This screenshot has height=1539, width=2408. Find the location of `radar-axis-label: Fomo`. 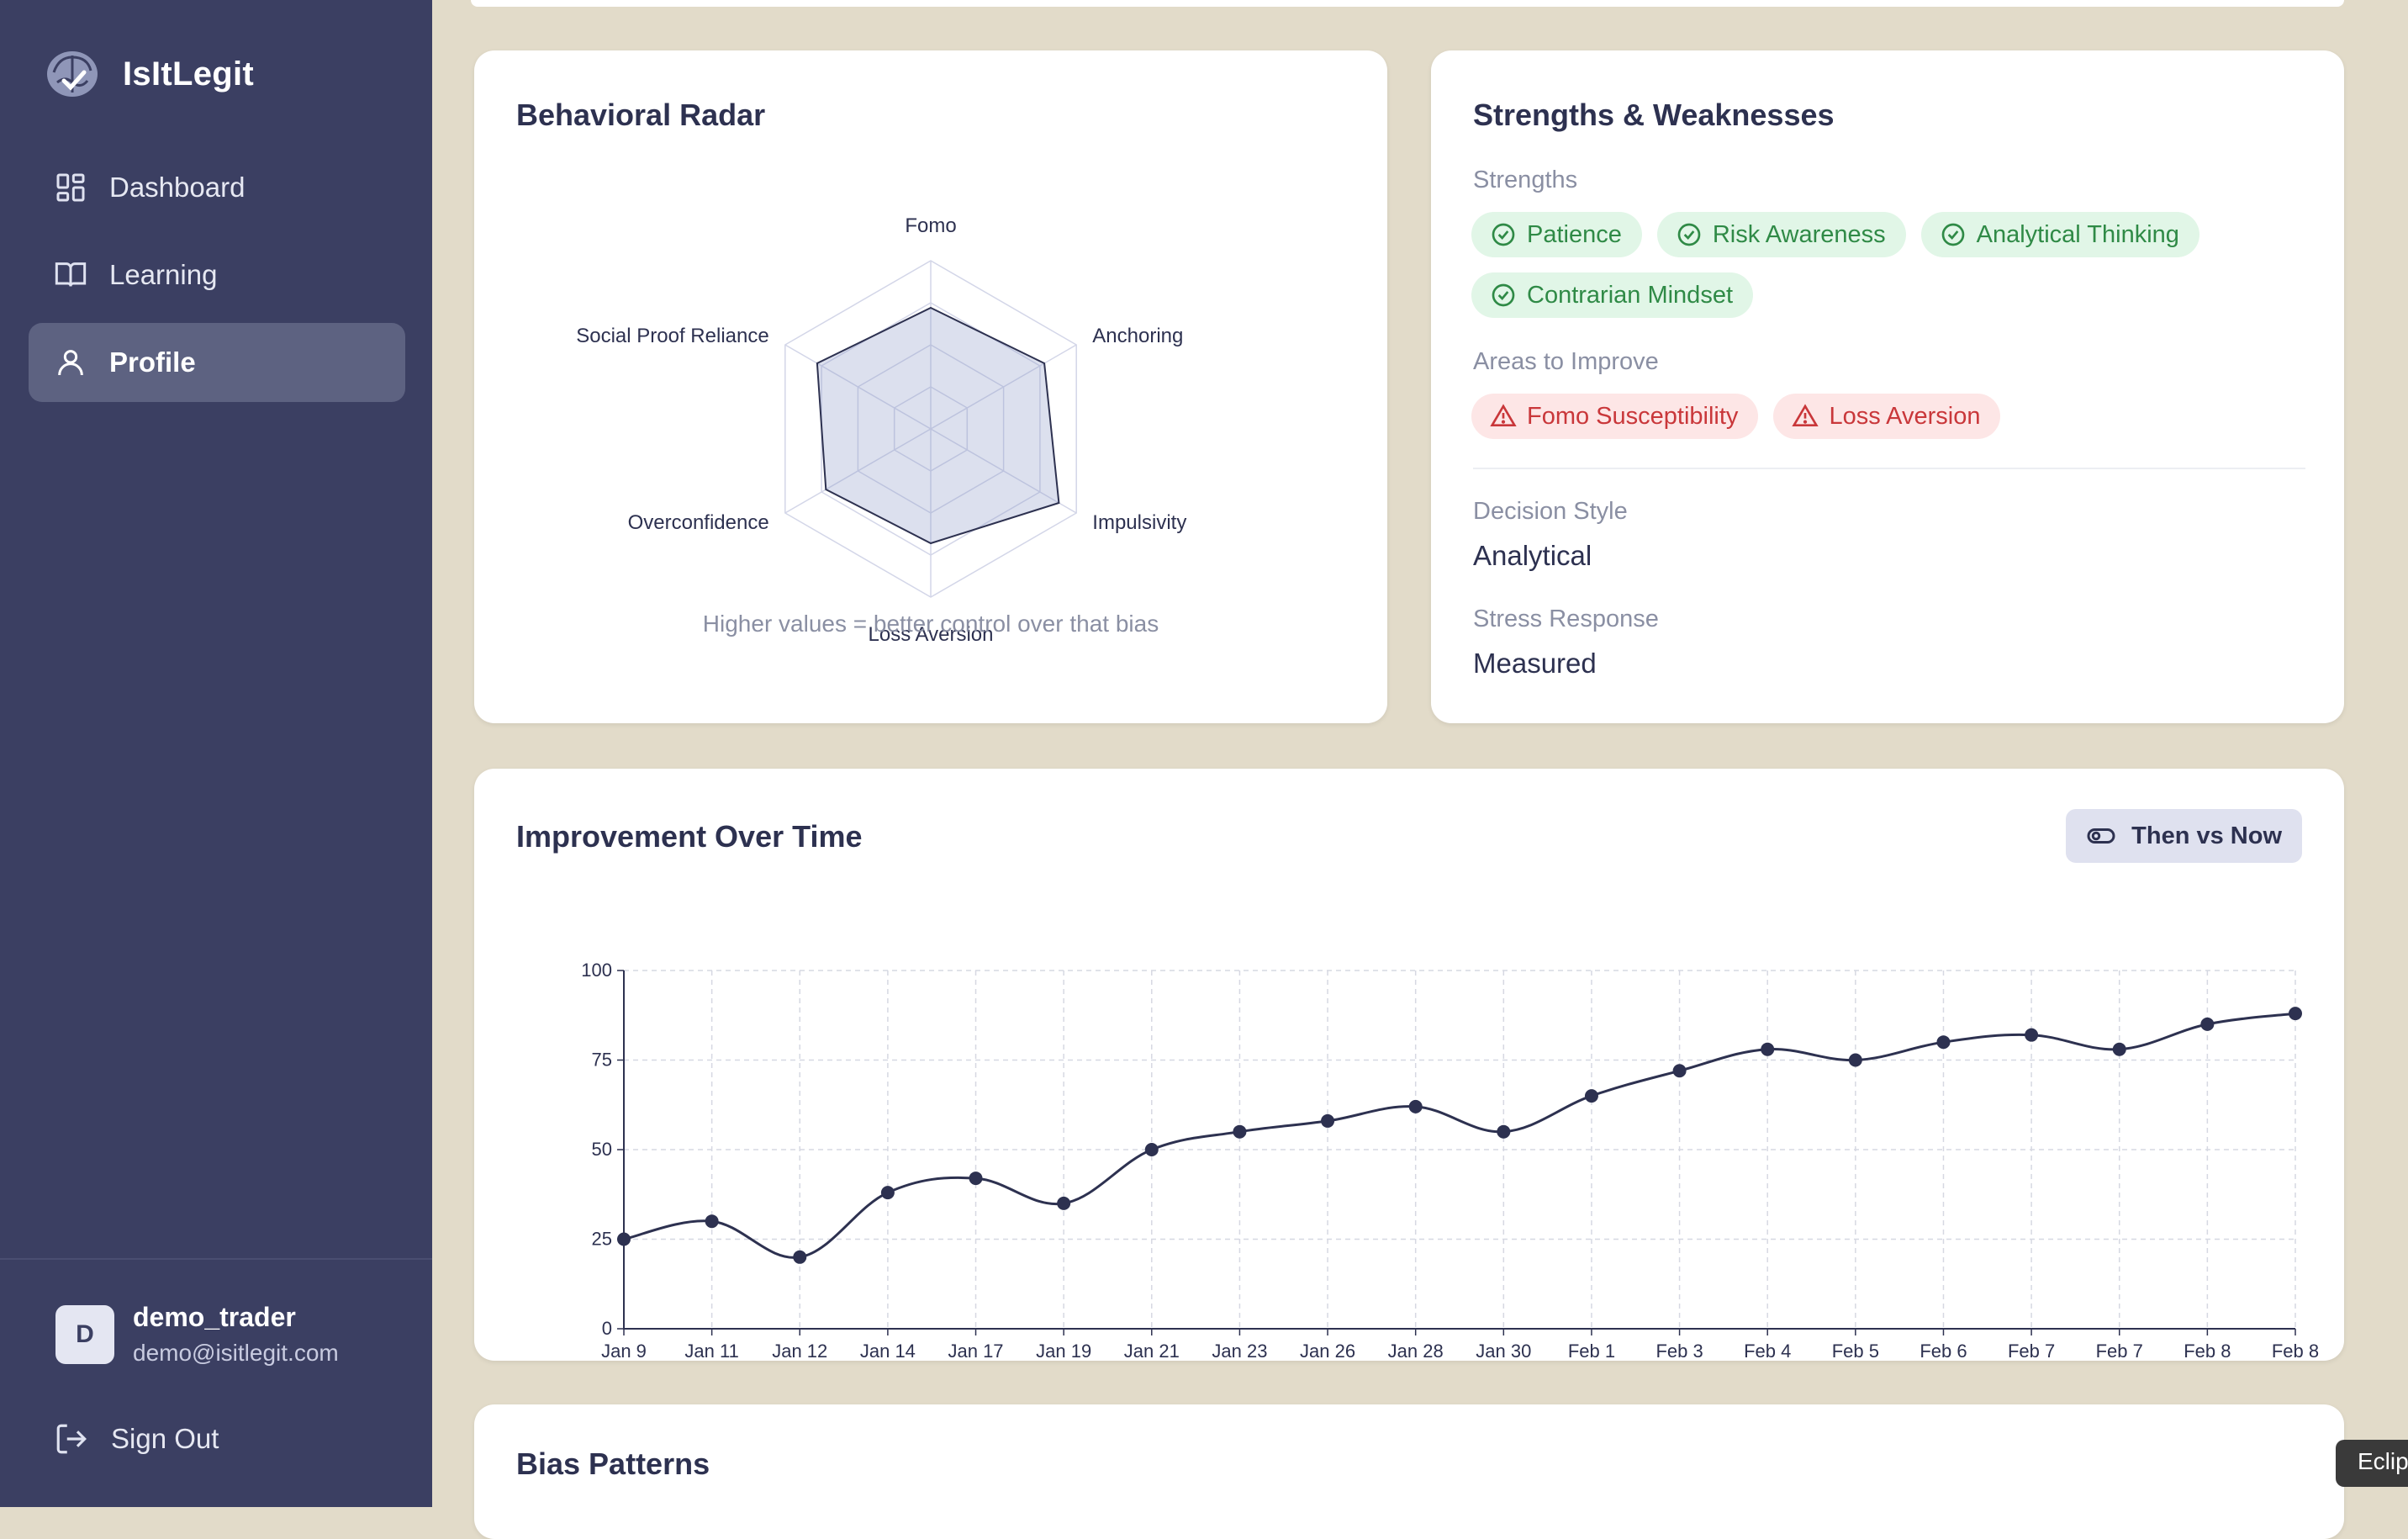

radar-axis-label: Fomo is located at coordinates (931, 226).